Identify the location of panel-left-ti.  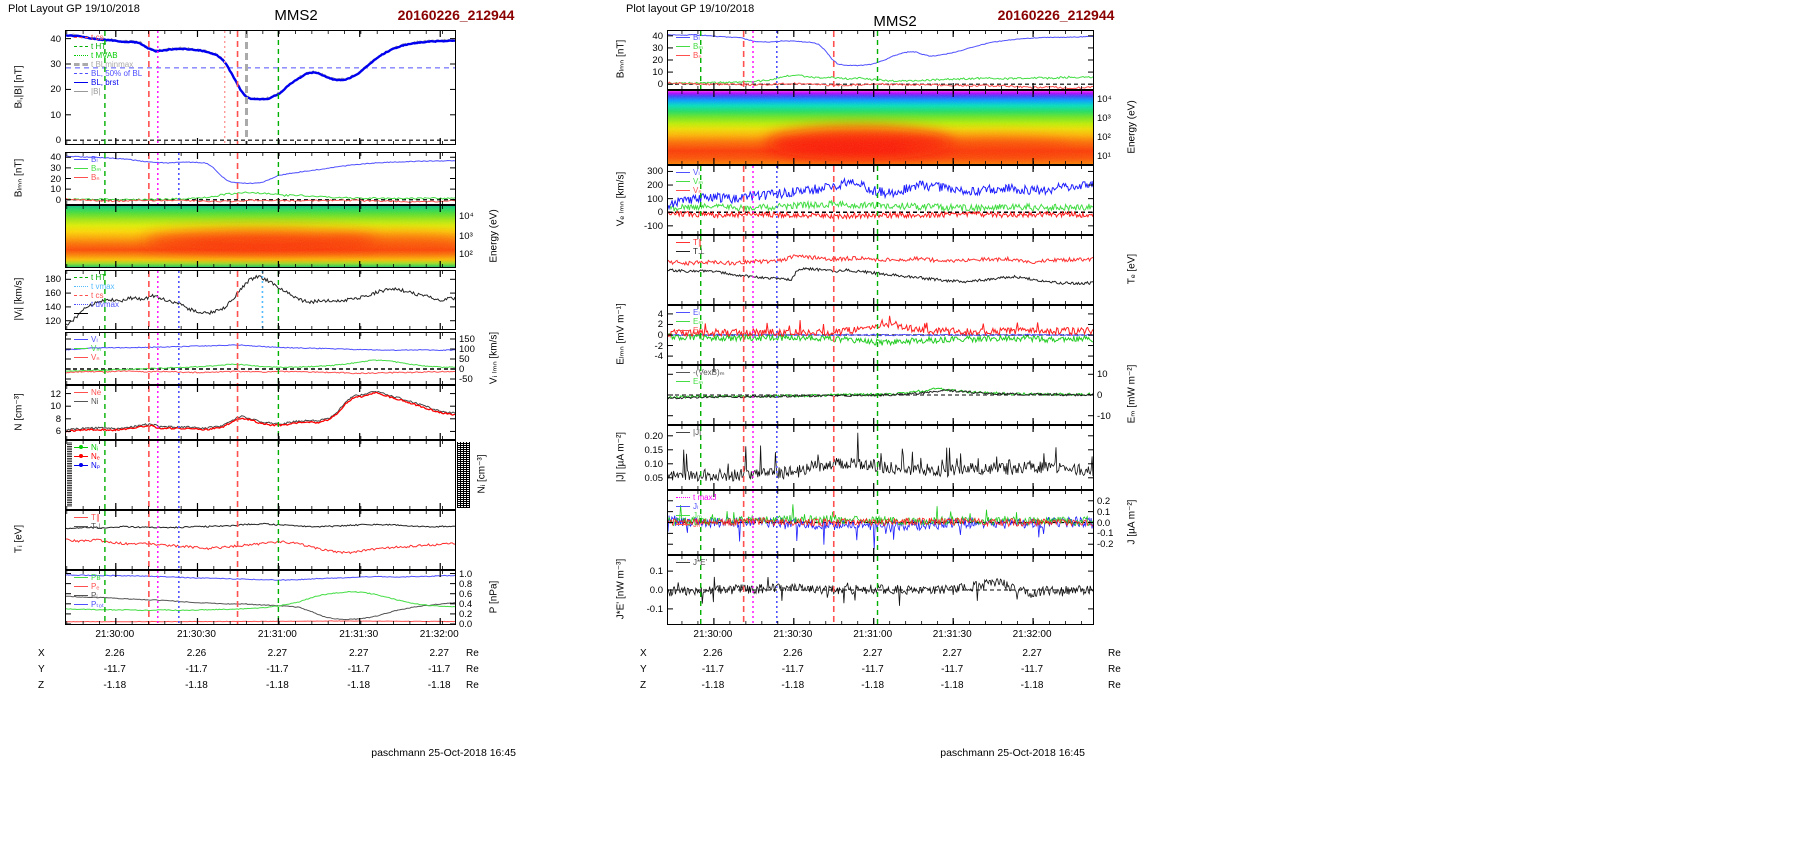
(260, 540).